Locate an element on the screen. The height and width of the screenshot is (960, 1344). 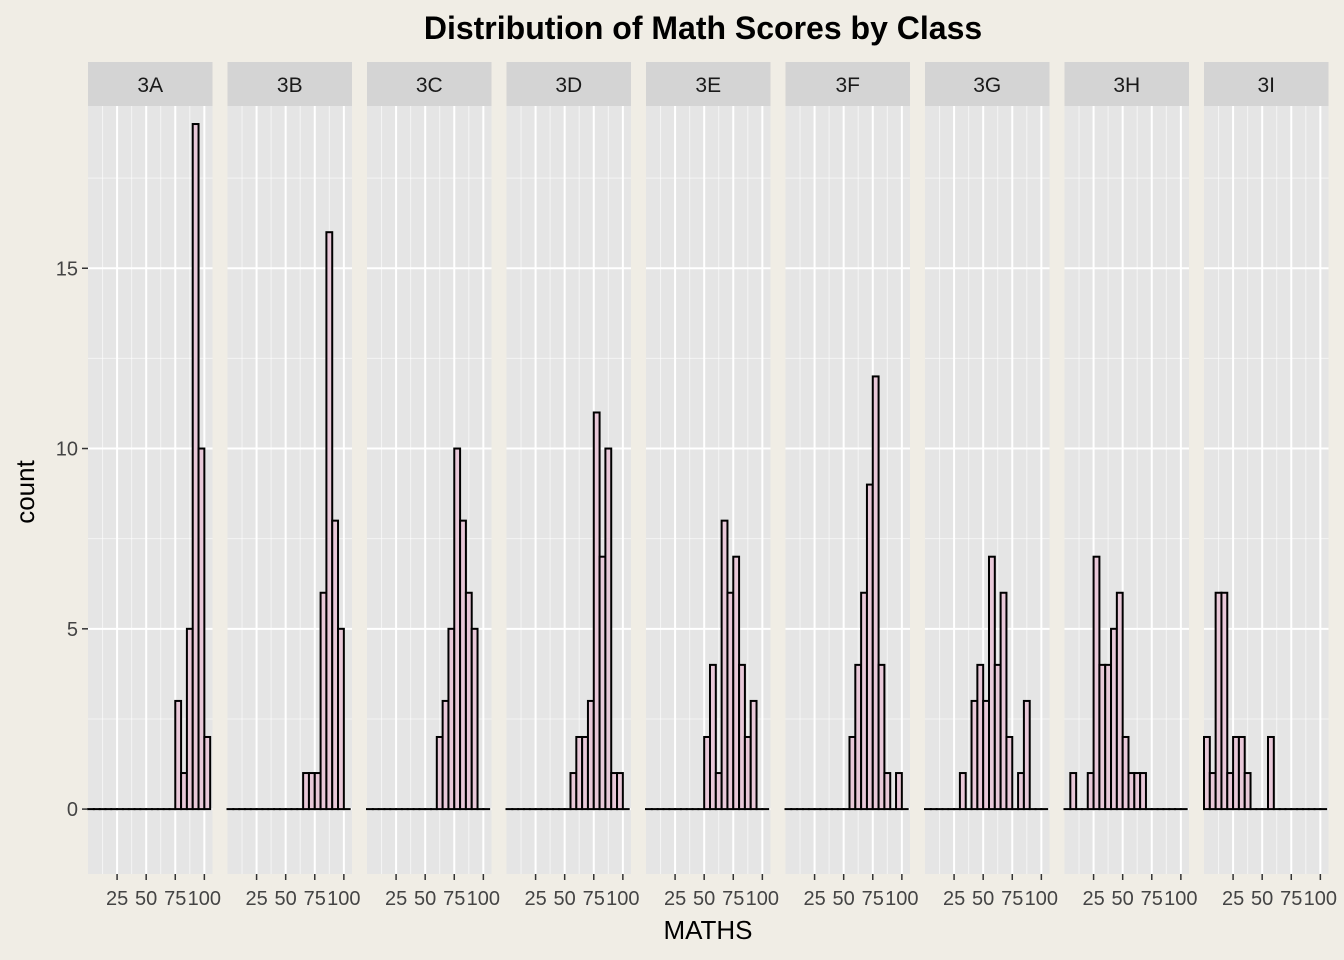
chart-title: Distribution of Math Scores by Class is located at coordinates (703, 28).